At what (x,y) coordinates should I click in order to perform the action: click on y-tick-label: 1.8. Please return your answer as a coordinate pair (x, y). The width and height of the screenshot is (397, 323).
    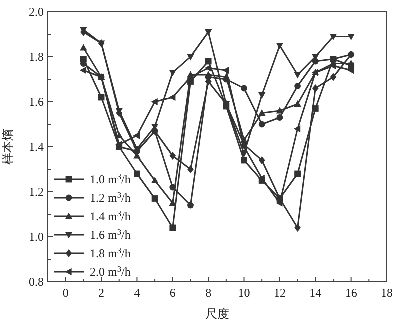
    Looking at the image, I should click on (36, 57).